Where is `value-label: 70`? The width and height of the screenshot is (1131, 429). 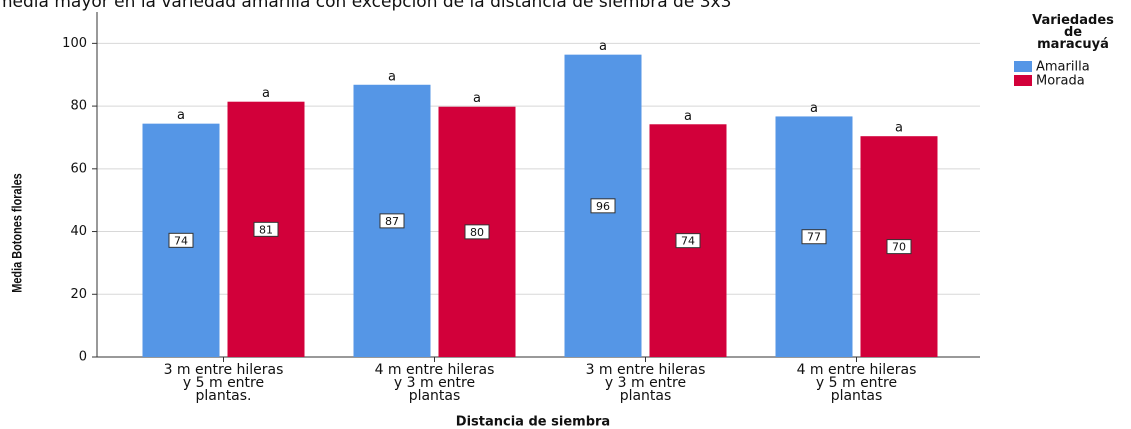 value-label: 70 is located at coordinates (899, 247).